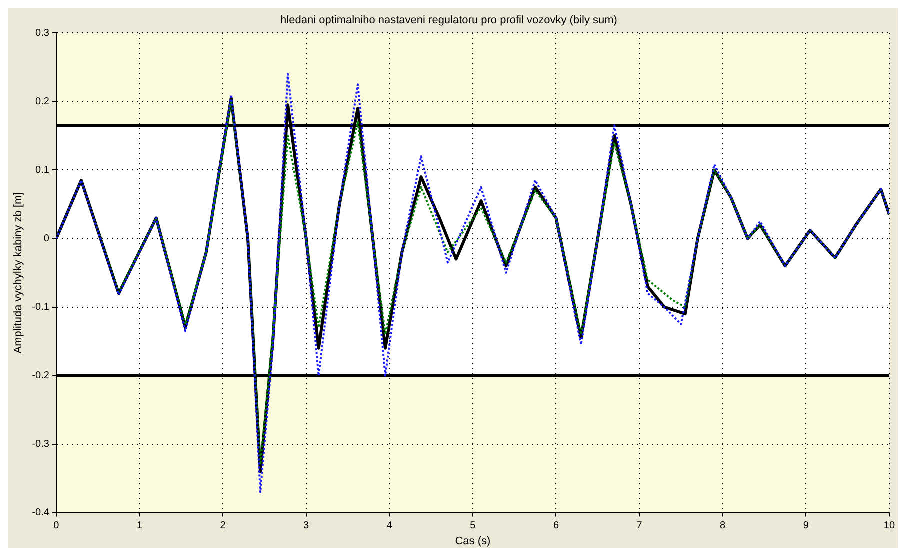 Image resolution: width=906 pixels, height=556 pixels. I want to click on x-tick-label: 3, so click(307, 526).